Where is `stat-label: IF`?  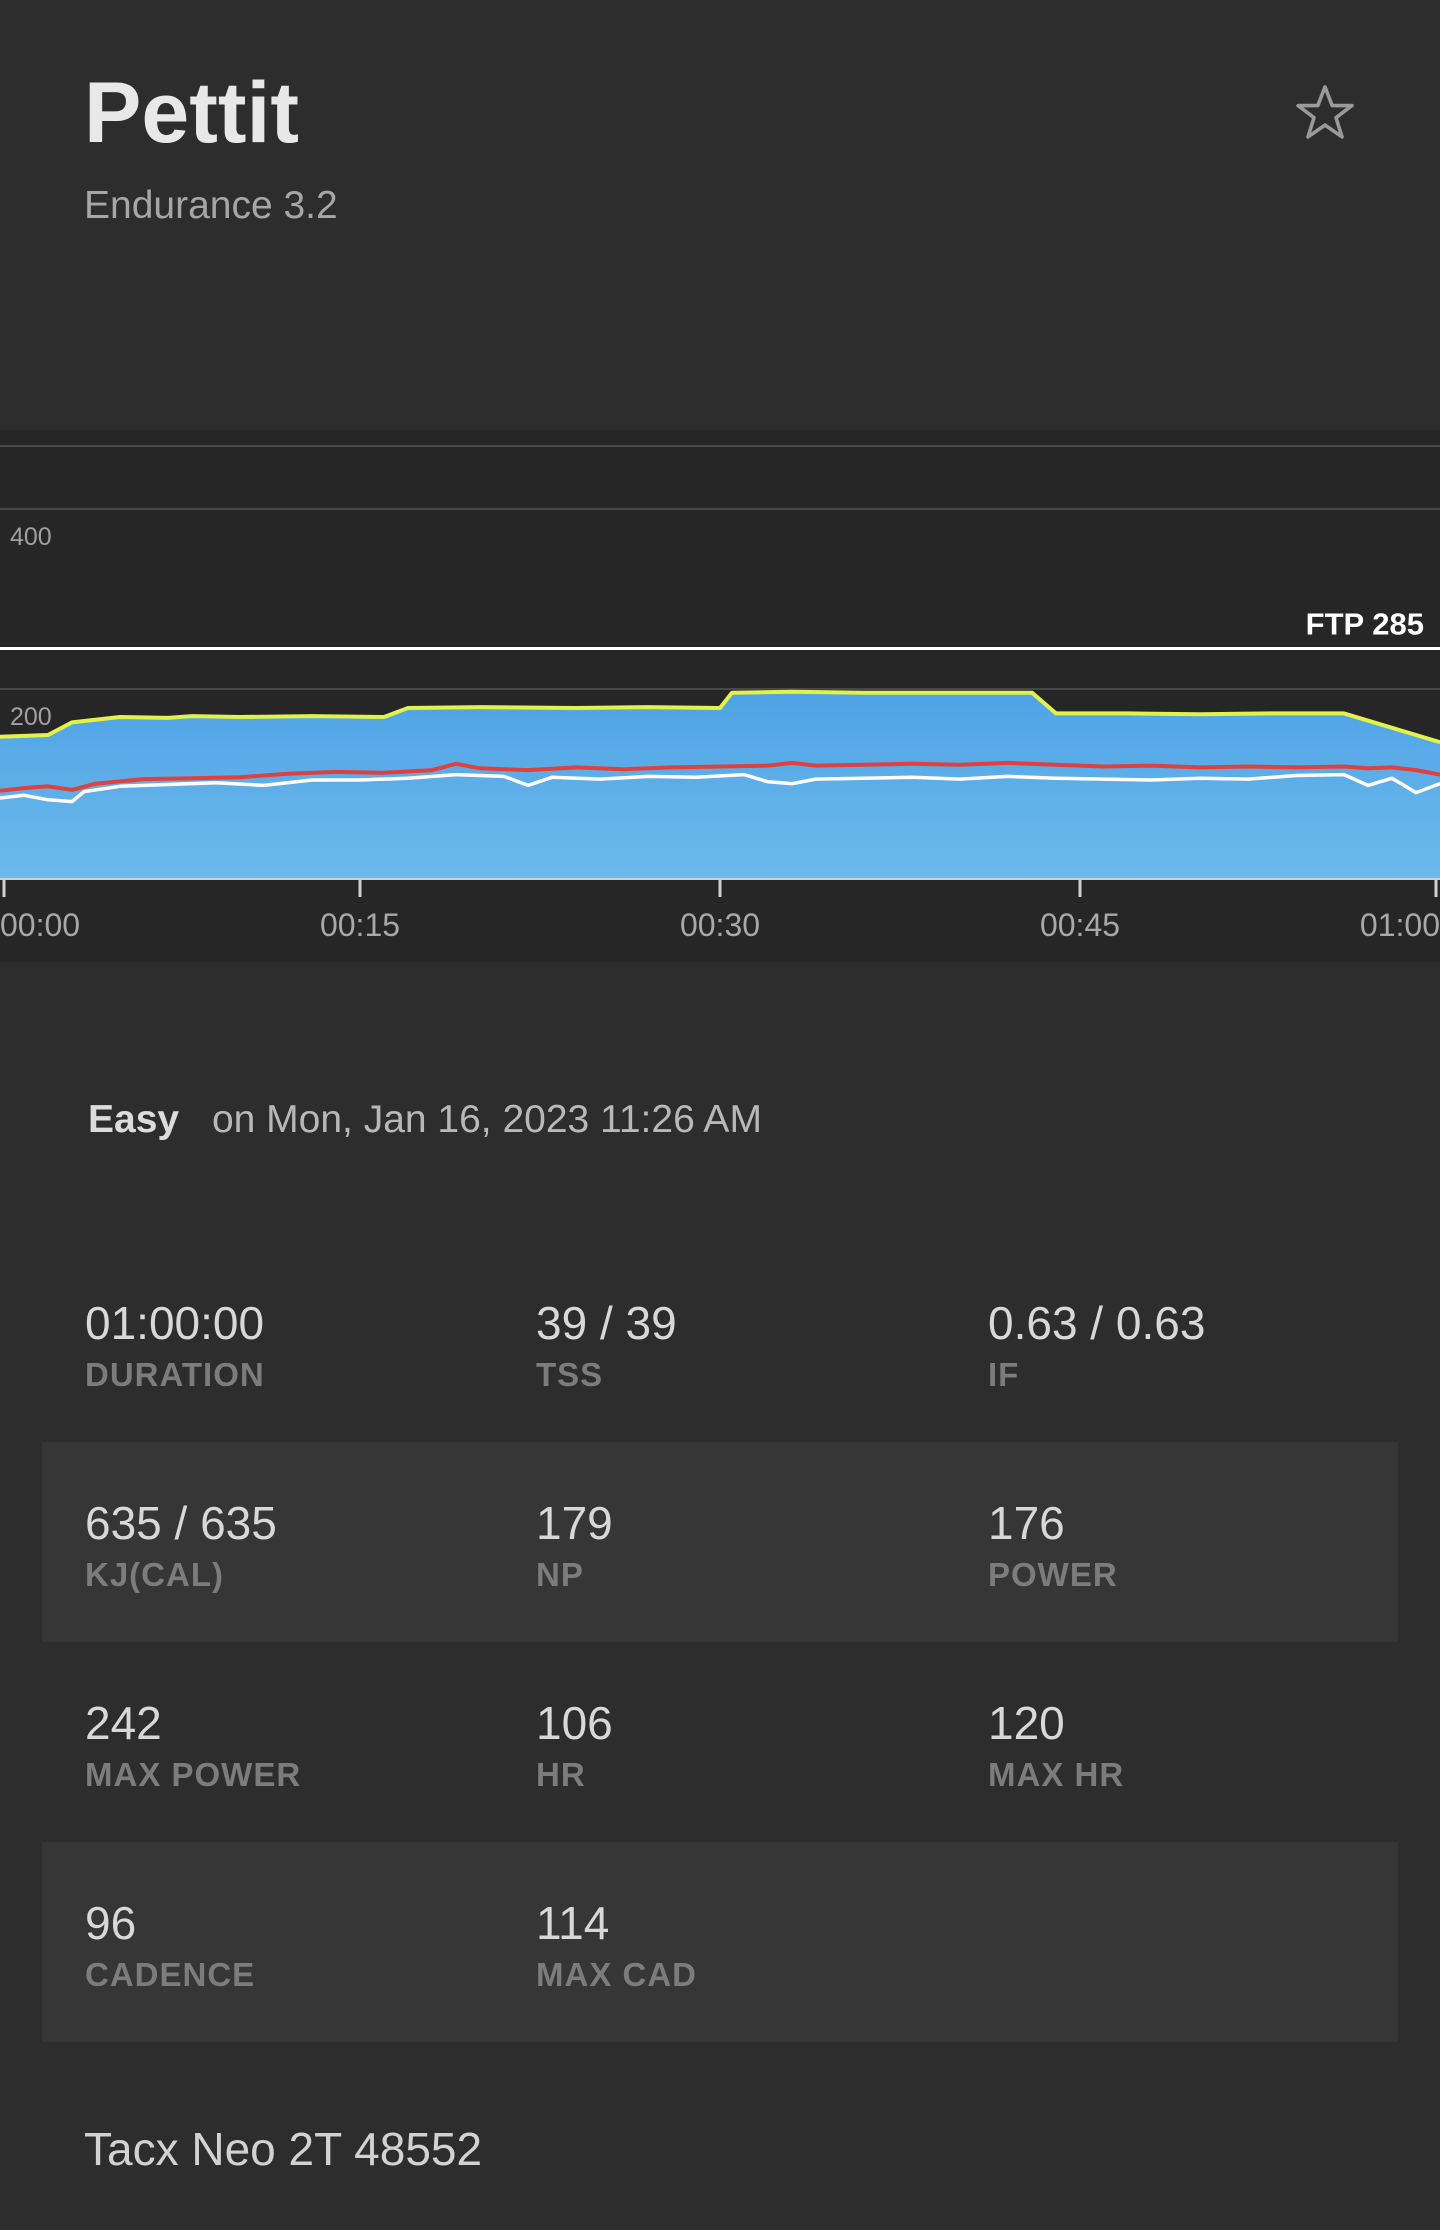
stat-label: IF is located at coordinates (1004, 1374).